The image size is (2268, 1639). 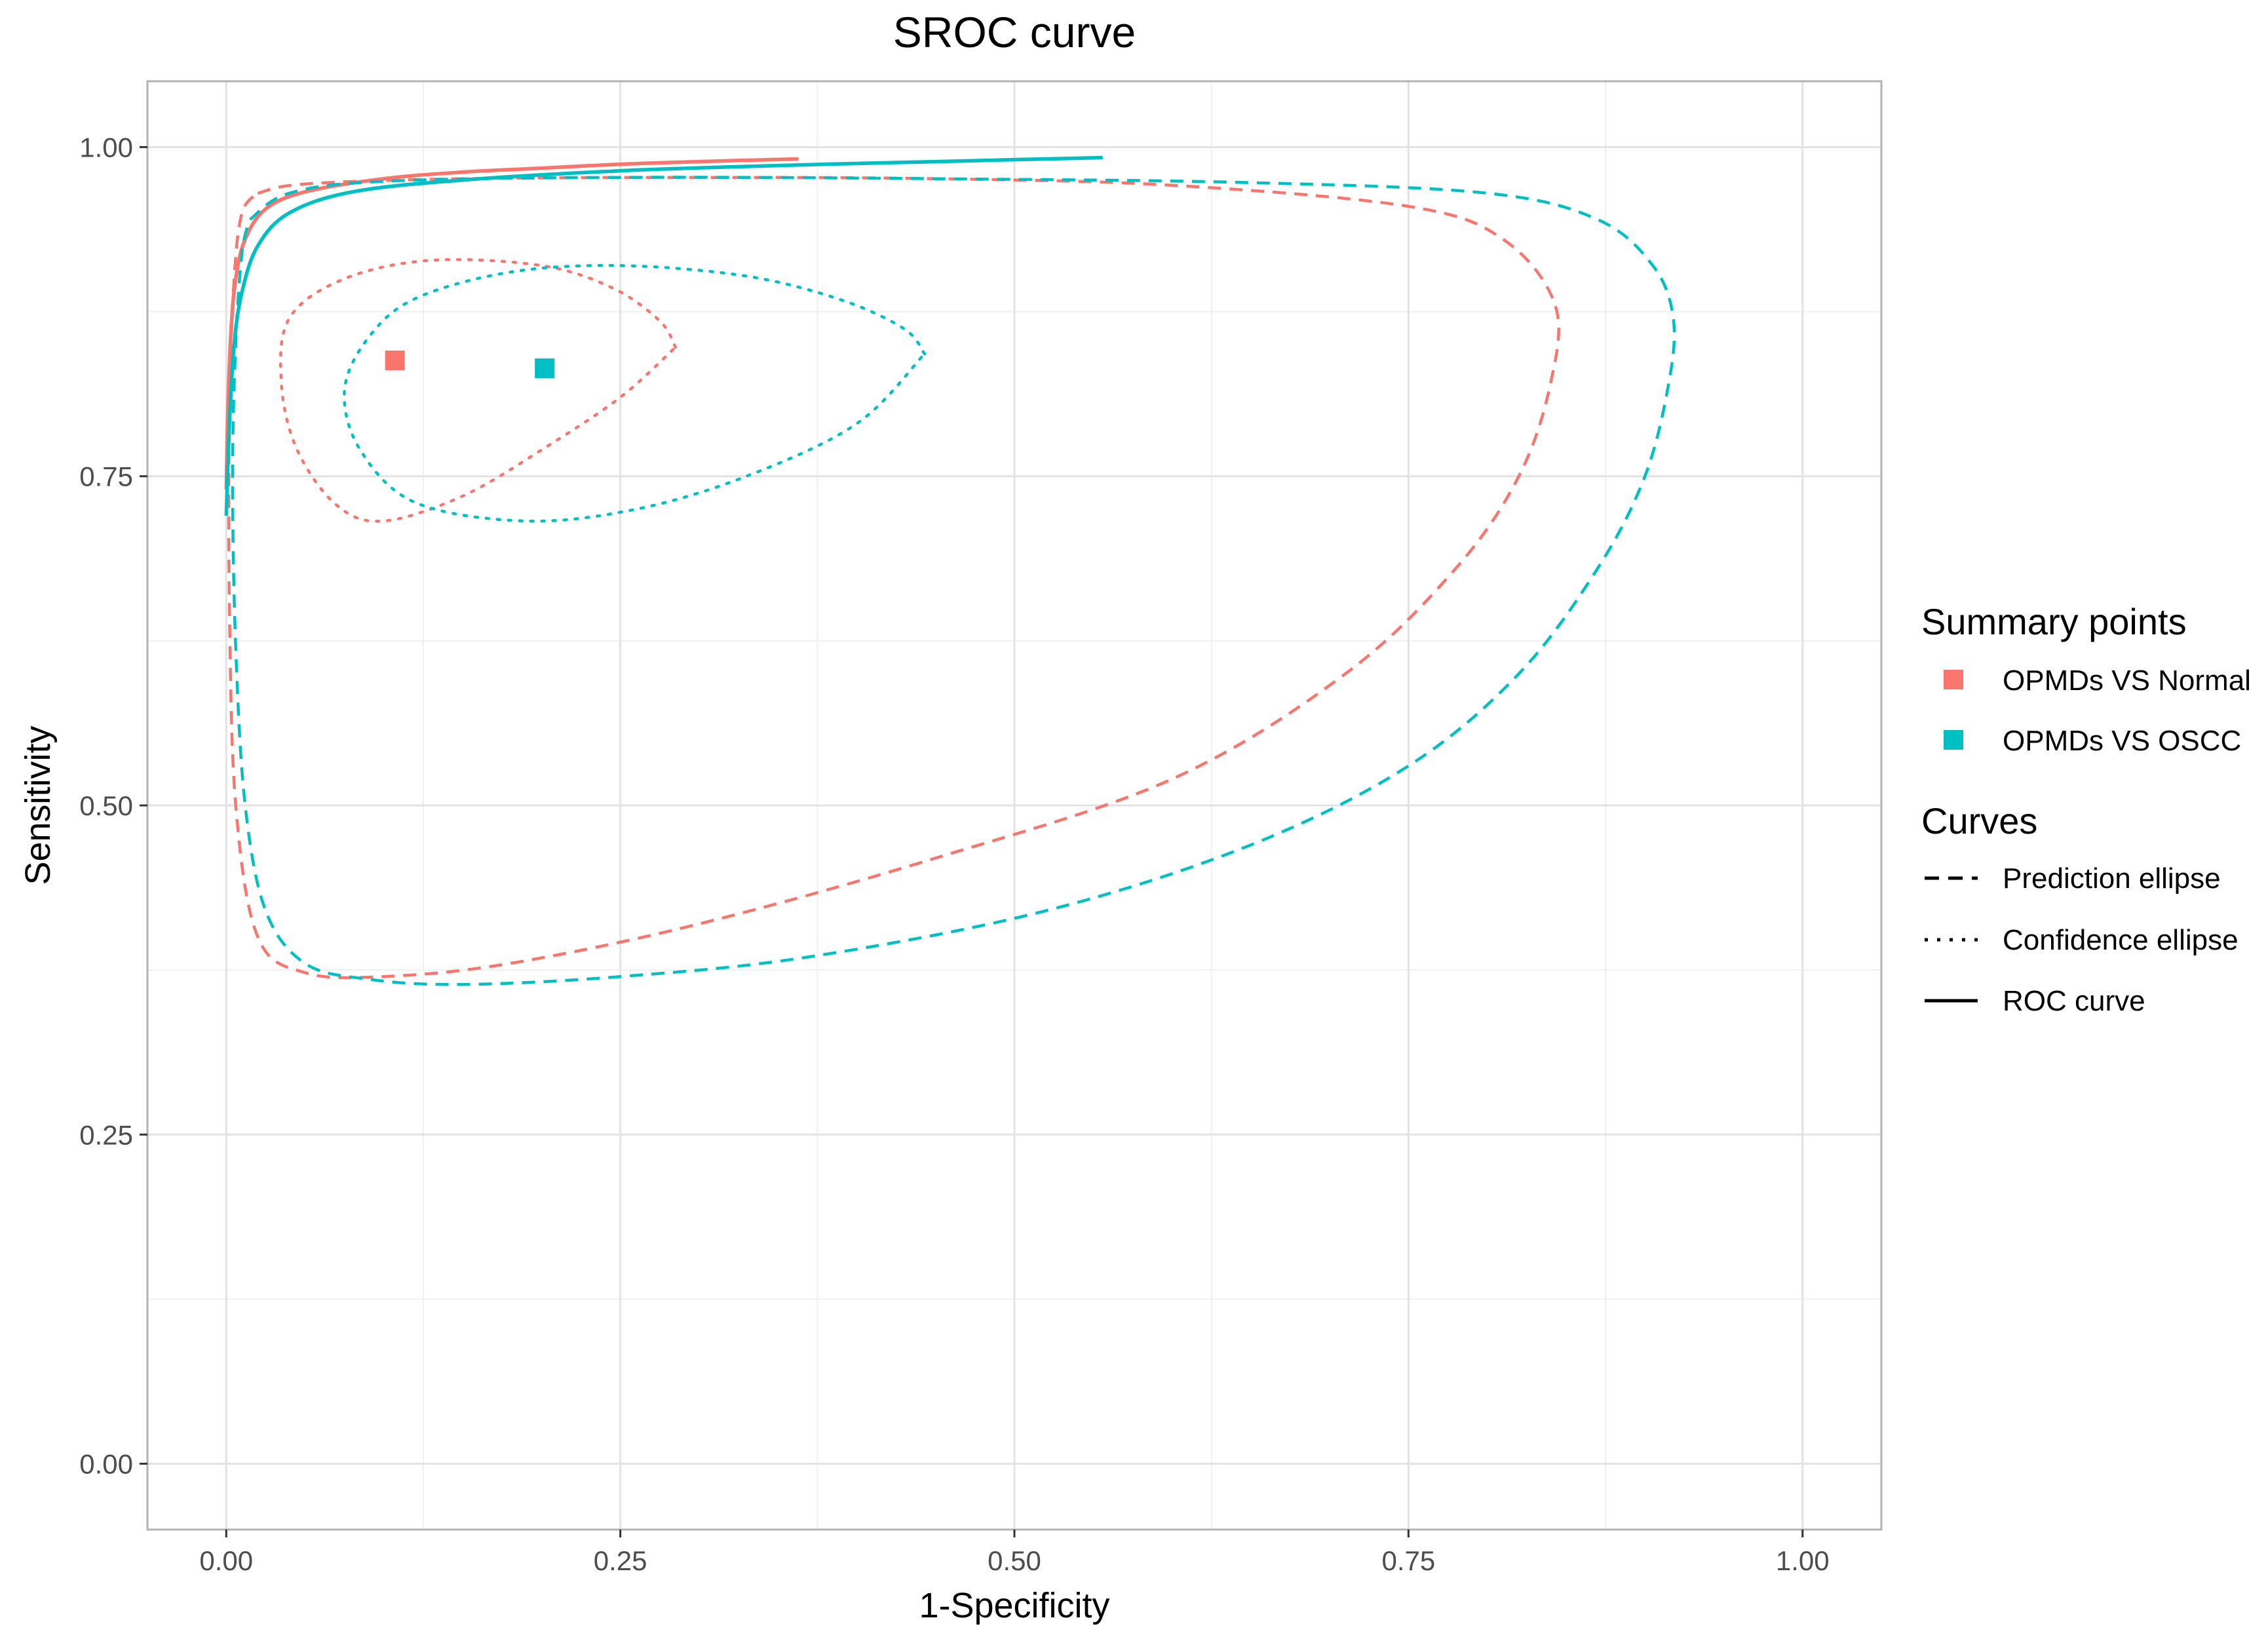 I want to click on legend-item-roc-curve: ROC curve, so click(x=2035, y=1001).